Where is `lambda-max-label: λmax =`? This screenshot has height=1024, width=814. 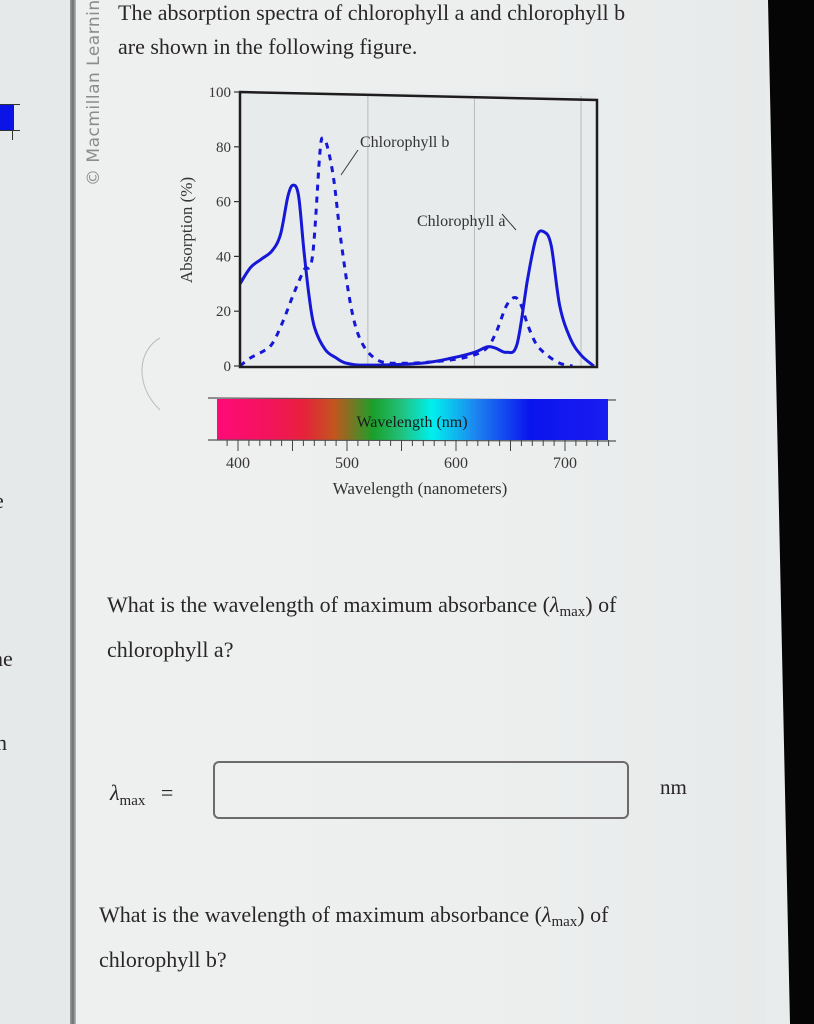
lambda-max-label: λmax = is located at coordinates (141, 795).